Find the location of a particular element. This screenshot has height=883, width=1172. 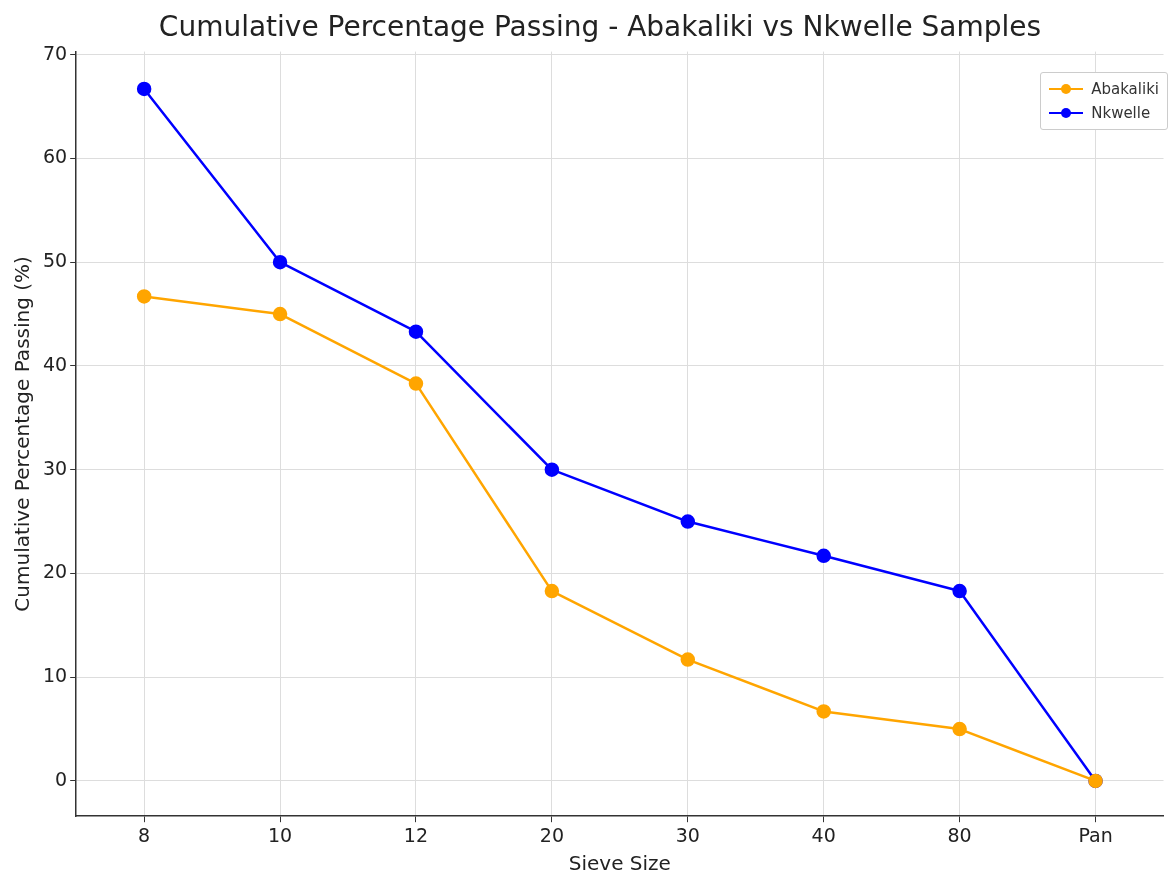

chart-title: Cumulative Percentage Passing - Abakaliki vs Nkwelle Samples is located at coordinates (600, 27).